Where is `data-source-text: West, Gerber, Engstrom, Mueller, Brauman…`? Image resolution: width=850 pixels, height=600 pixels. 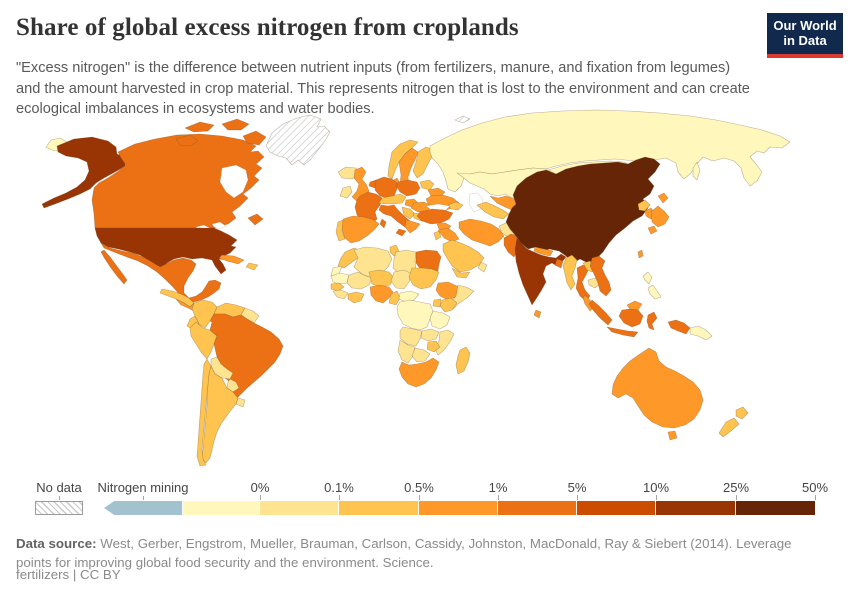 data-source-text: West, Gerber, Engstrom, Mueller, Brauman… is located at coordinates (404, 553).